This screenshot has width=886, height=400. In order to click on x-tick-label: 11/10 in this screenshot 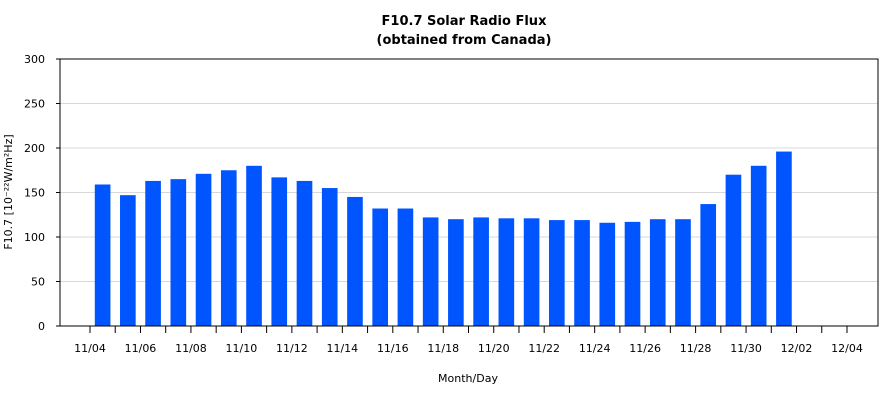, I will do `click(242, 348)`.